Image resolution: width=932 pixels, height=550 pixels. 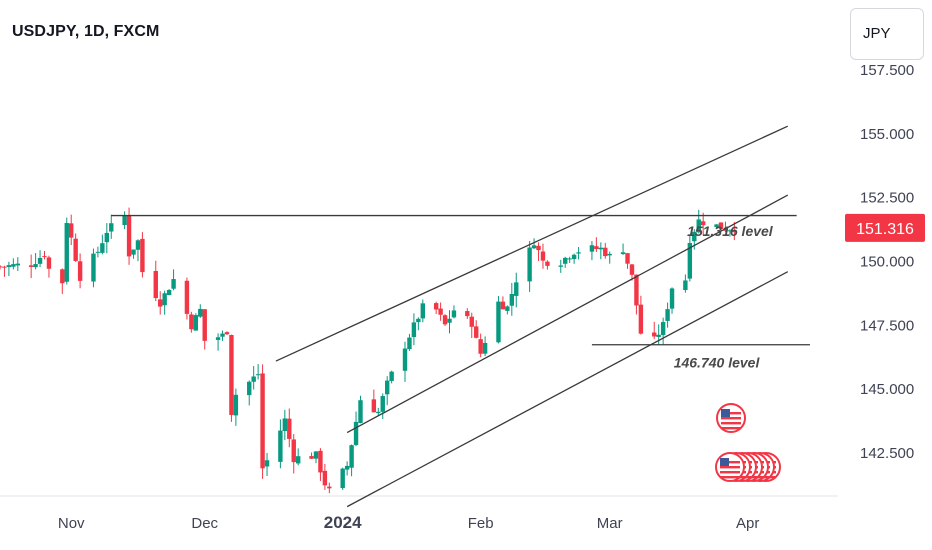 What do you see at coordinates (343, 522) in the screenshot?
I see `x-tick-label: 2024` at bounding box center [343, 522].